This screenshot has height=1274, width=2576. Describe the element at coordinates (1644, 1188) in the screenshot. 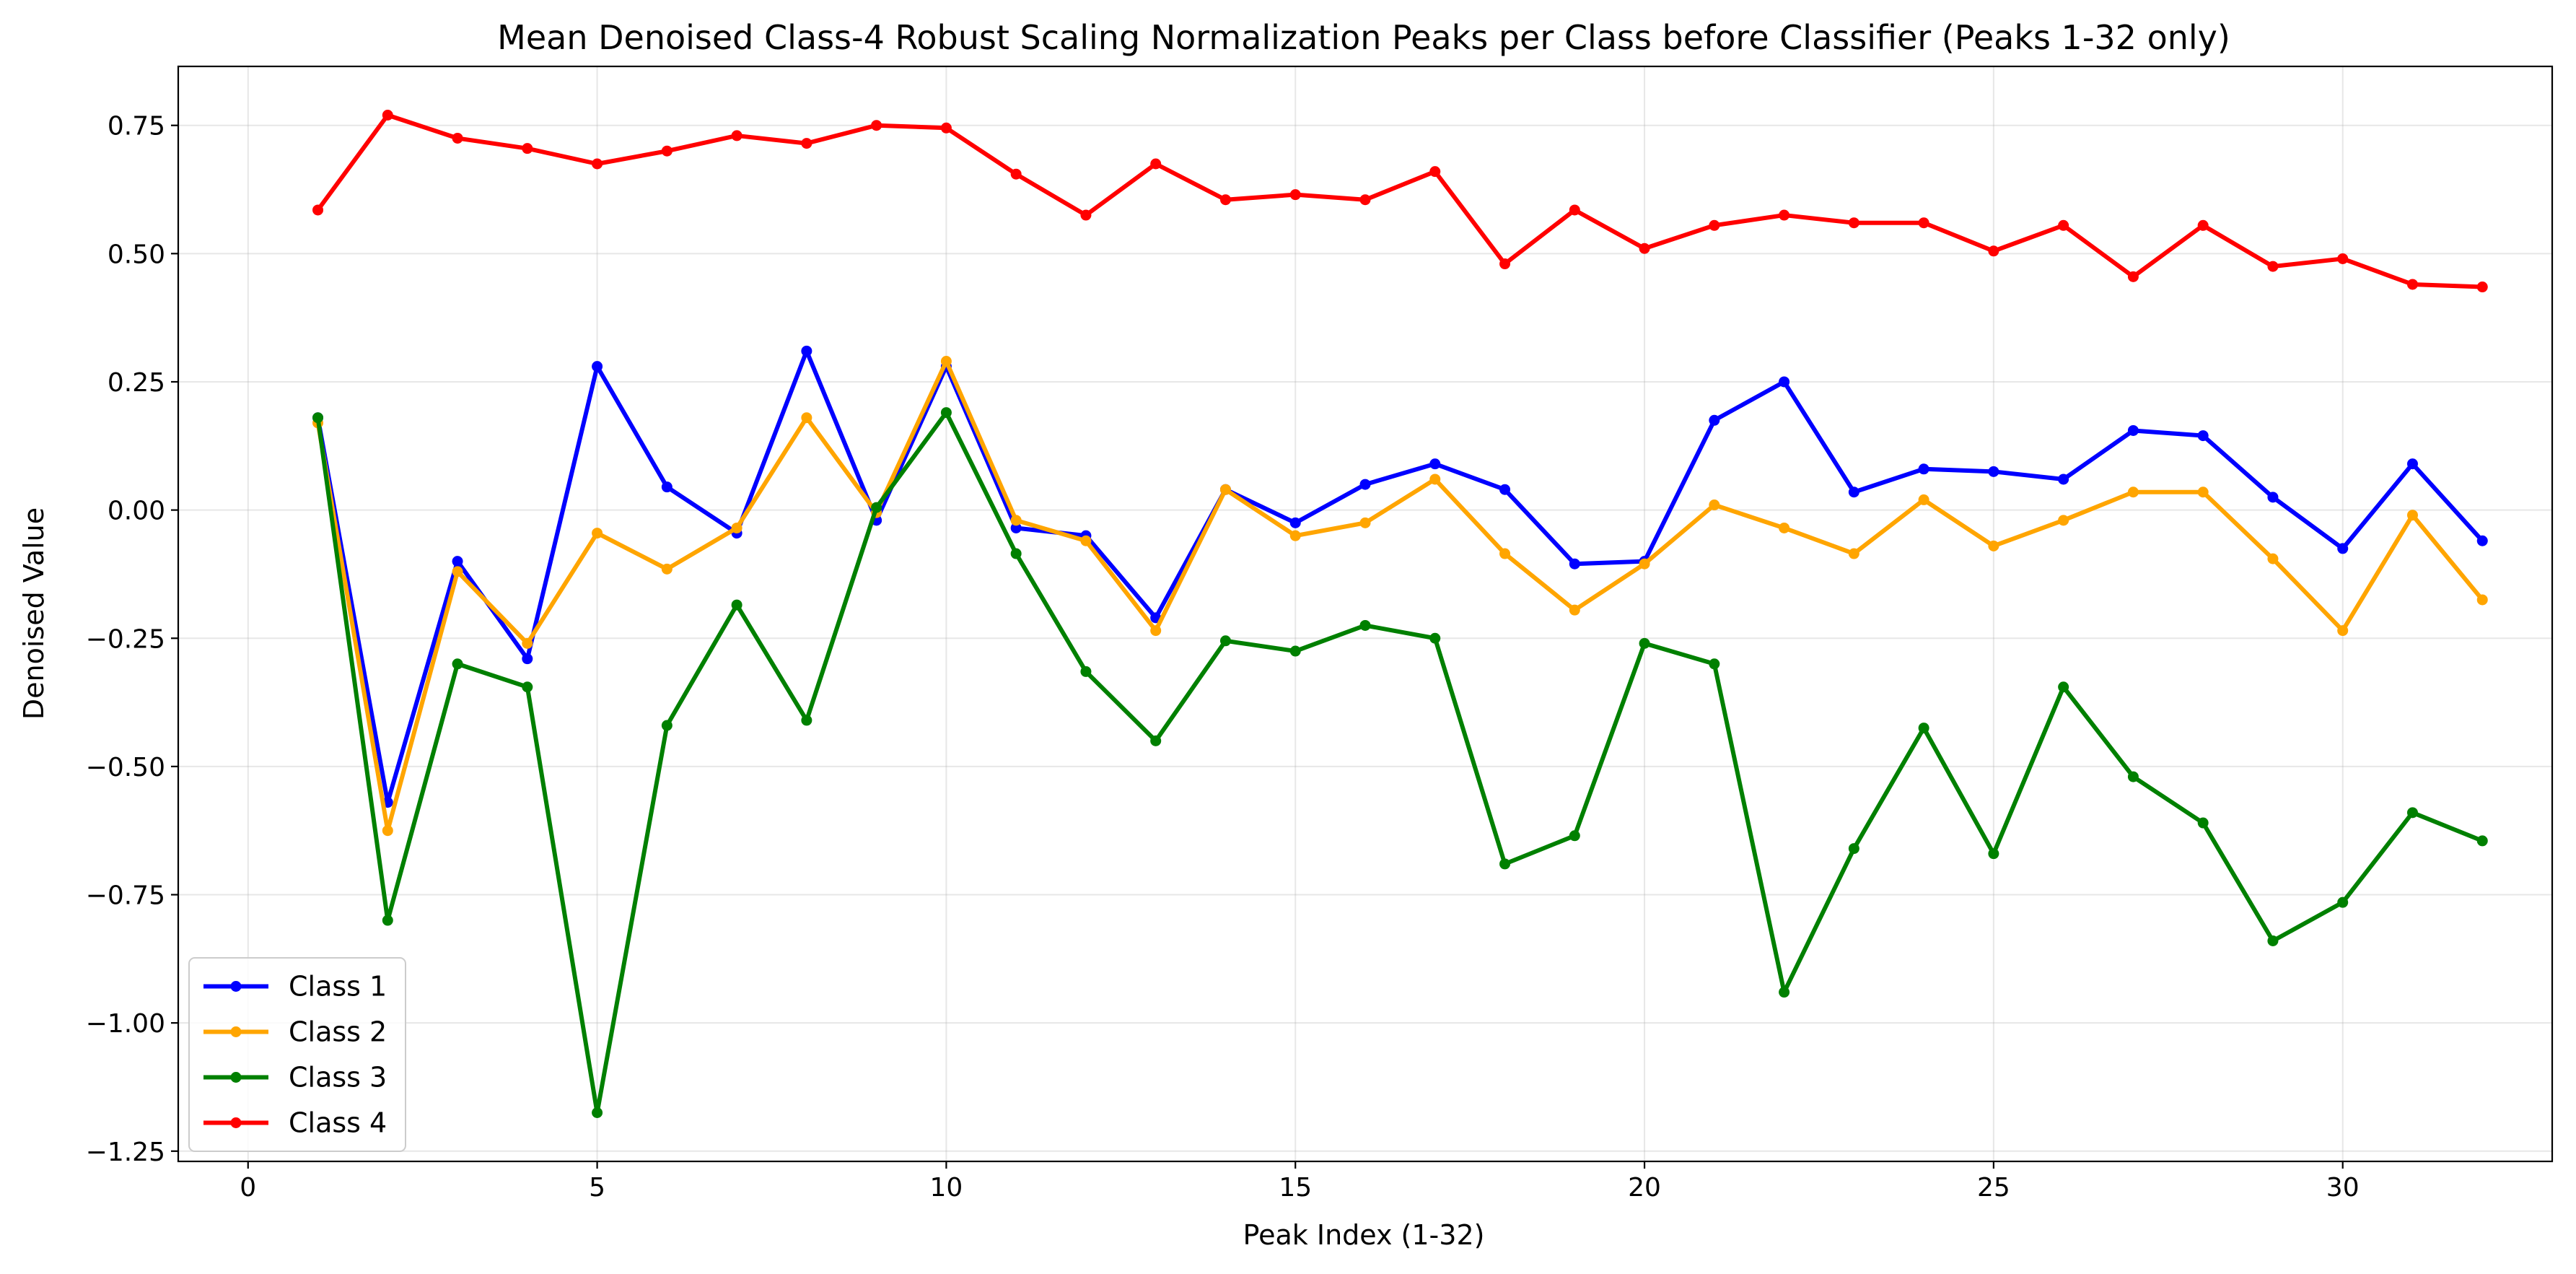

I see `x-tick-label: 20` at that location.